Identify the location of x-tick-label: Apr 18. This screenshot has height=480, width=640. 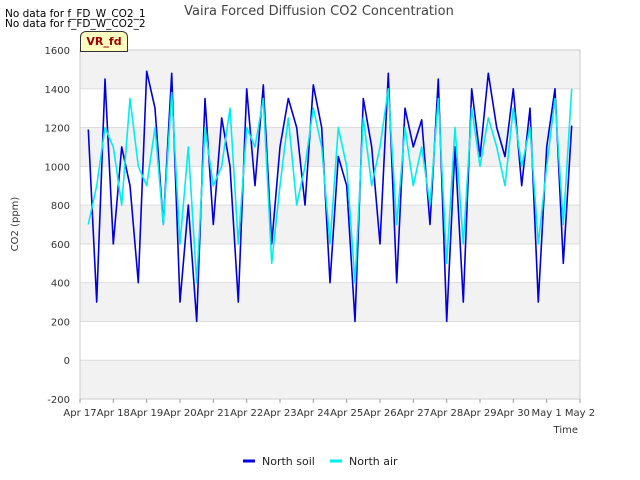
(113, 413).